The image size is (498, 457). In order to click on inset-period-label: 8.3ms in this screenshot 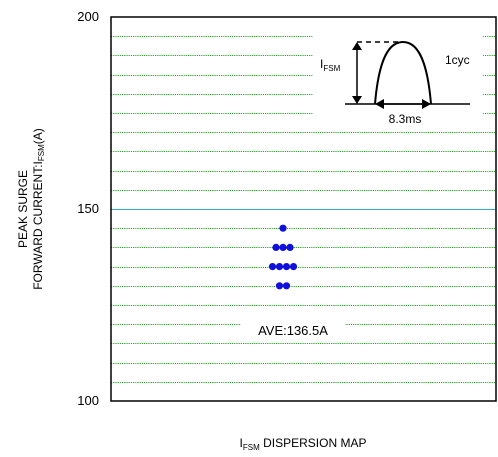, I will do `click(405, 119)`.